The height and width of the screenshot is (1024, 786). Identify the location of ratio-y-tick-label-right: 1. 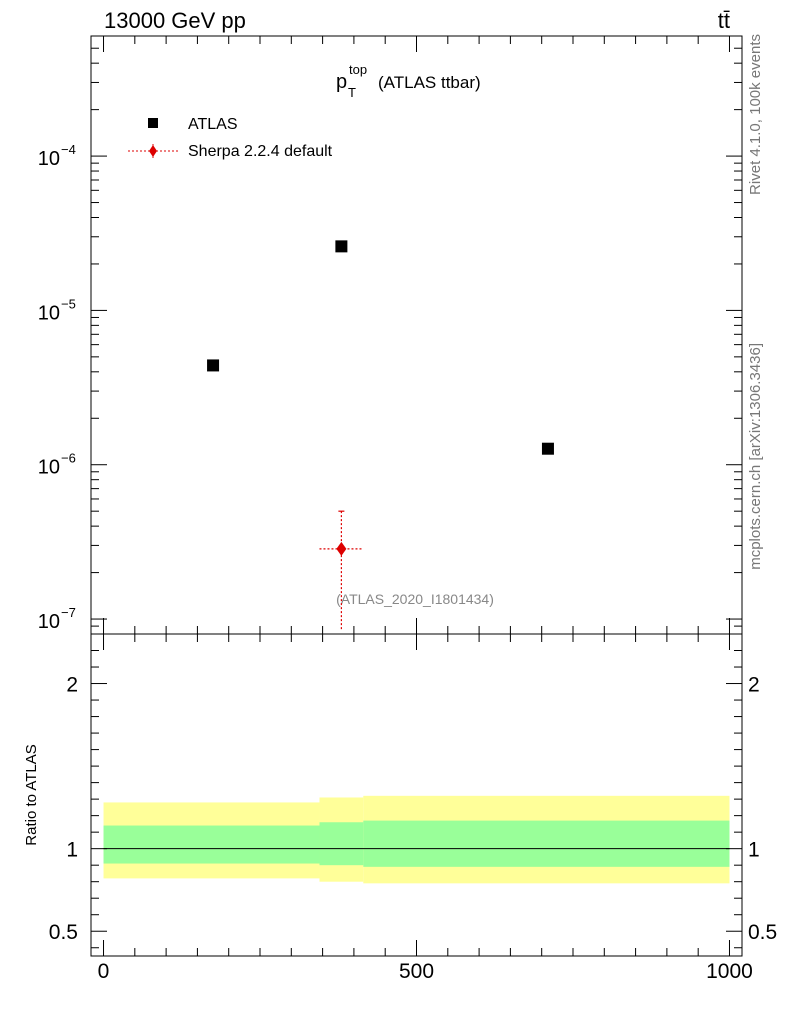
(754, 850).